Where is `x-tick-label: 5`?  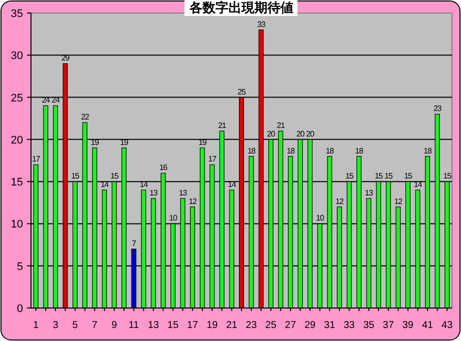
x-tick-label: 5 is located at coordinates (75, 325).